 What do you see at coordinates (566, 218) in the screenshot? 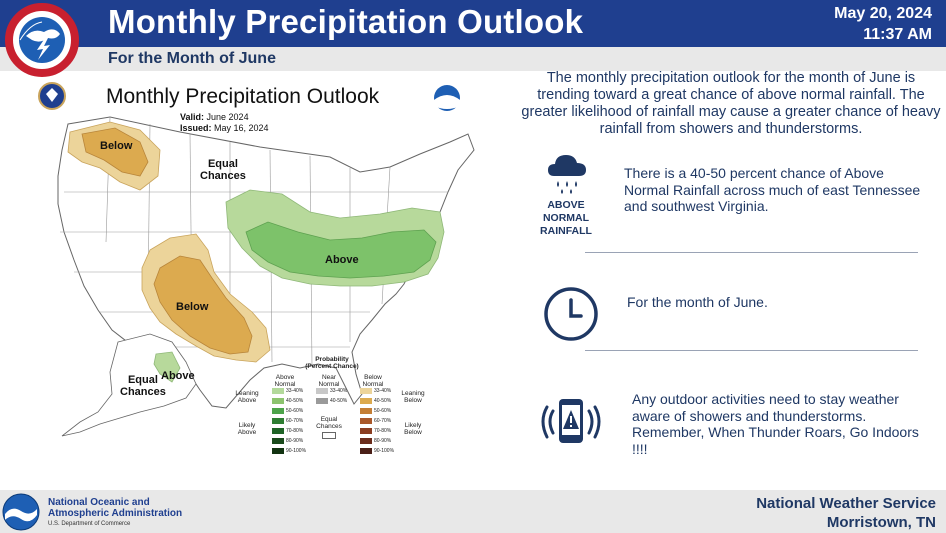
I see `above-normal-rainfall-label: ABOVE NORMAL RAINFALL` at bounding box center [566, 218].